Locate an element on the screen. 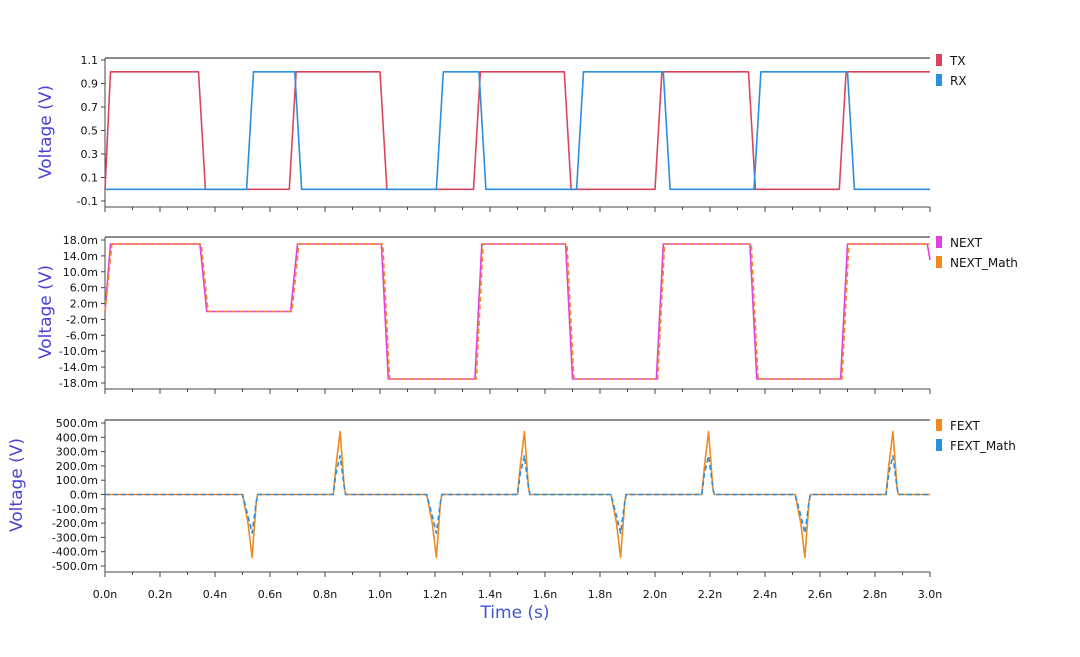  y-tick-label: -400.0m is located at coordinates (75, 552).